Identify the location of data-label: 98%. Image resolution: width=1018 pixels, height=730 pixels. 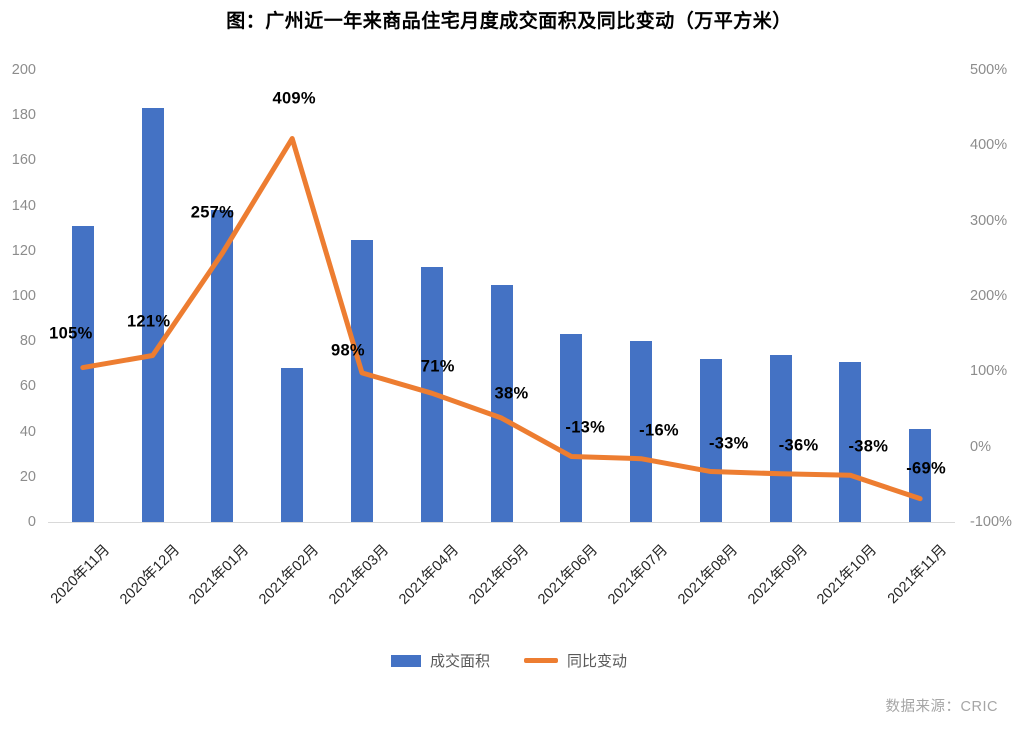
(347, 350).